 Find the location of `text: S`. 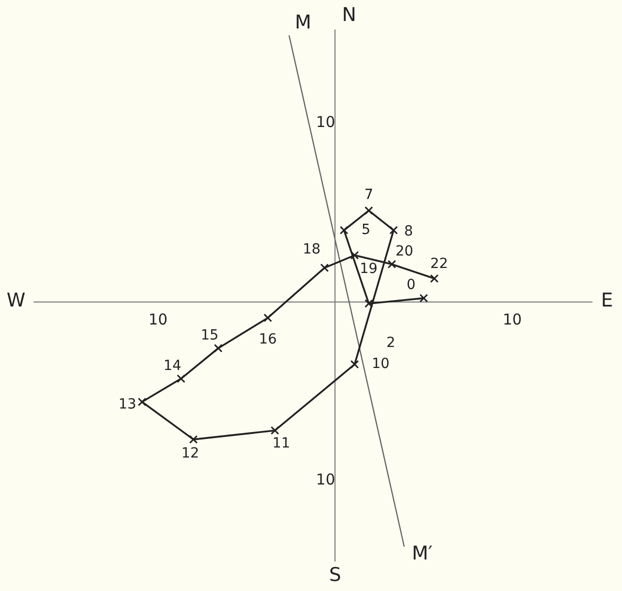

text: S is located at coordinates (335, 575).